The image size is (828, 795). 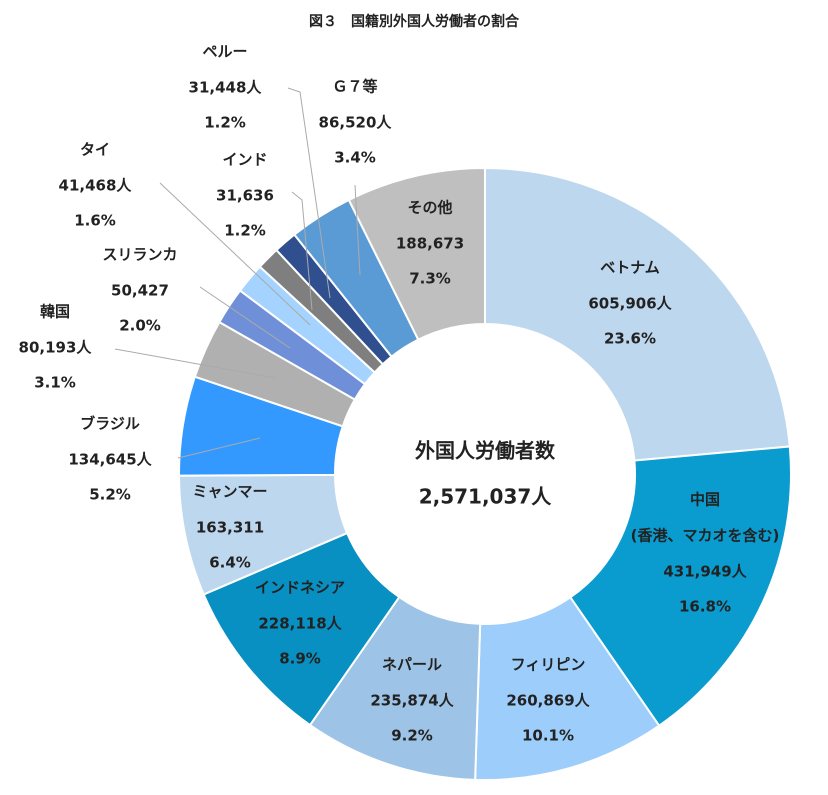 What do you see at coordinates (430, 244) in the screenshot?
I see `value-label: 188,673` at bounding box center [430, 244].